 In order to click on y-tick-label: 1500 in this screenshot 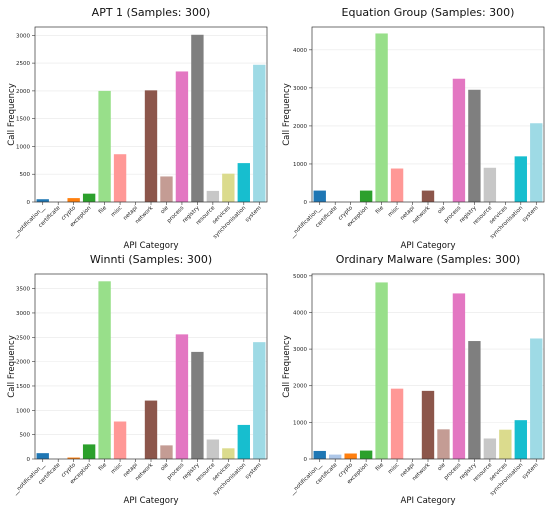, I will do `click(23, 120)`.